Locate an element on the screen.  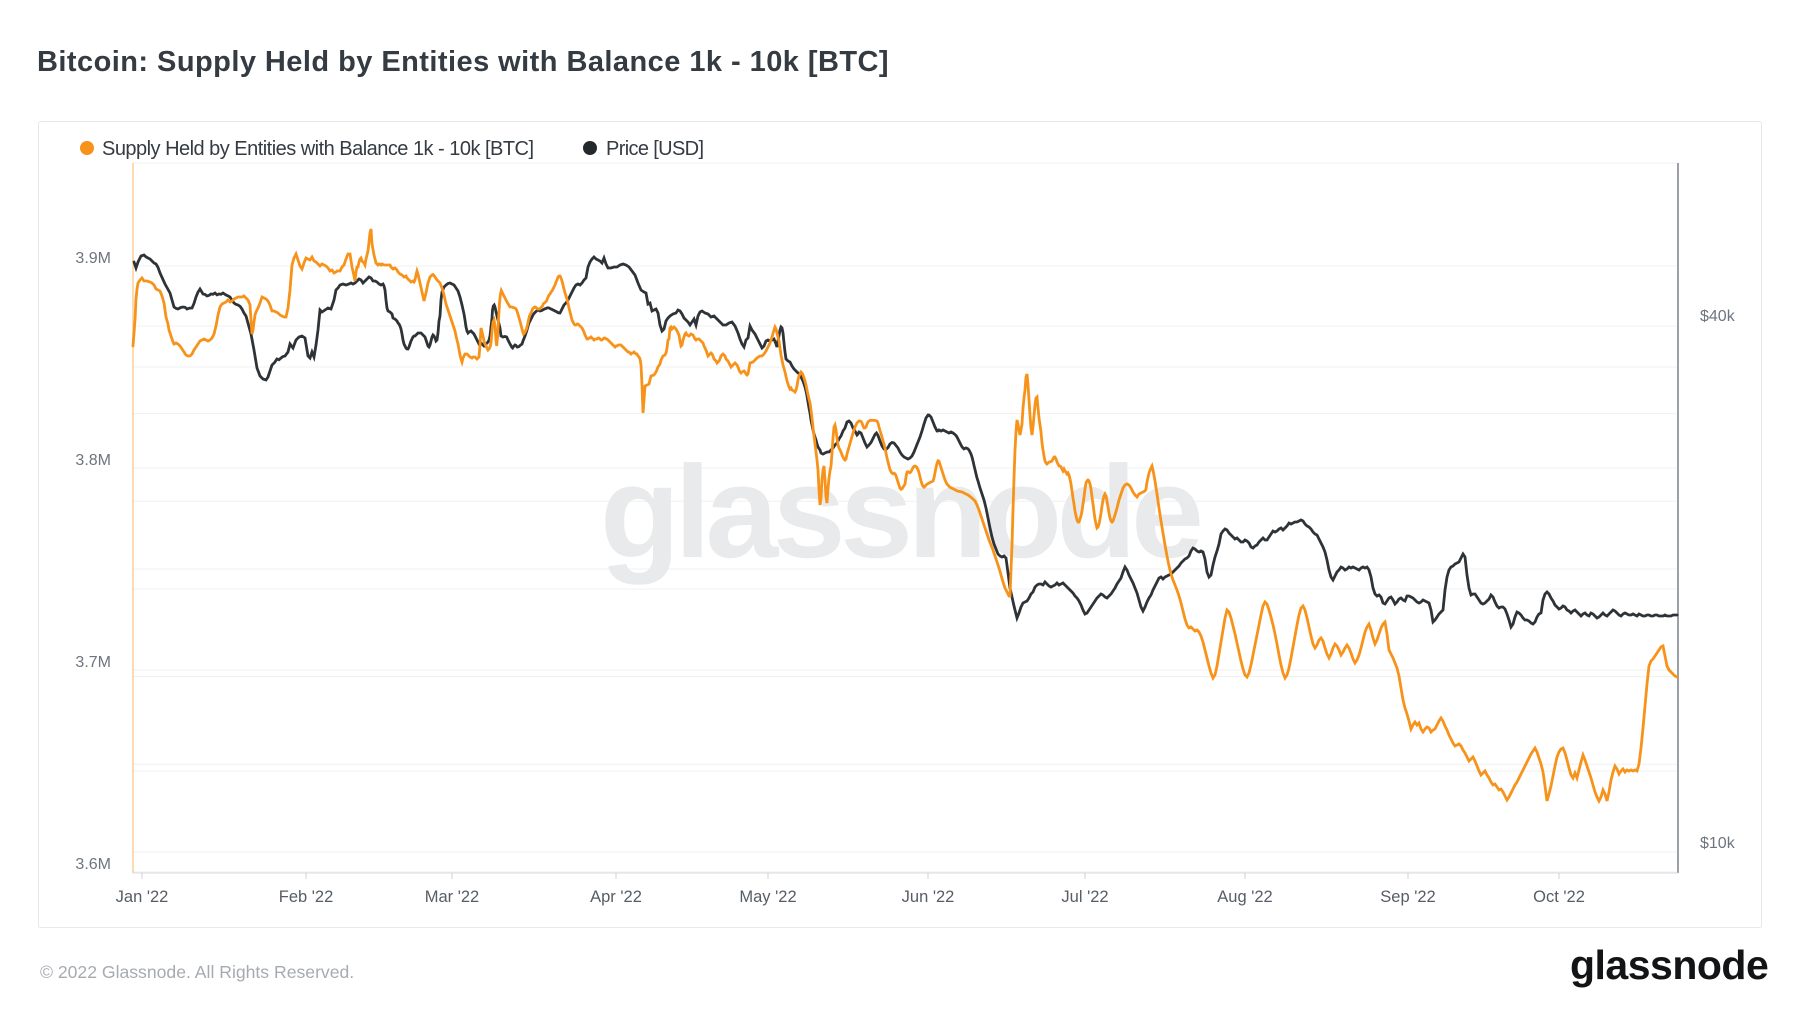
svg-text: Price [USD] is located at coordinates (655, 149).